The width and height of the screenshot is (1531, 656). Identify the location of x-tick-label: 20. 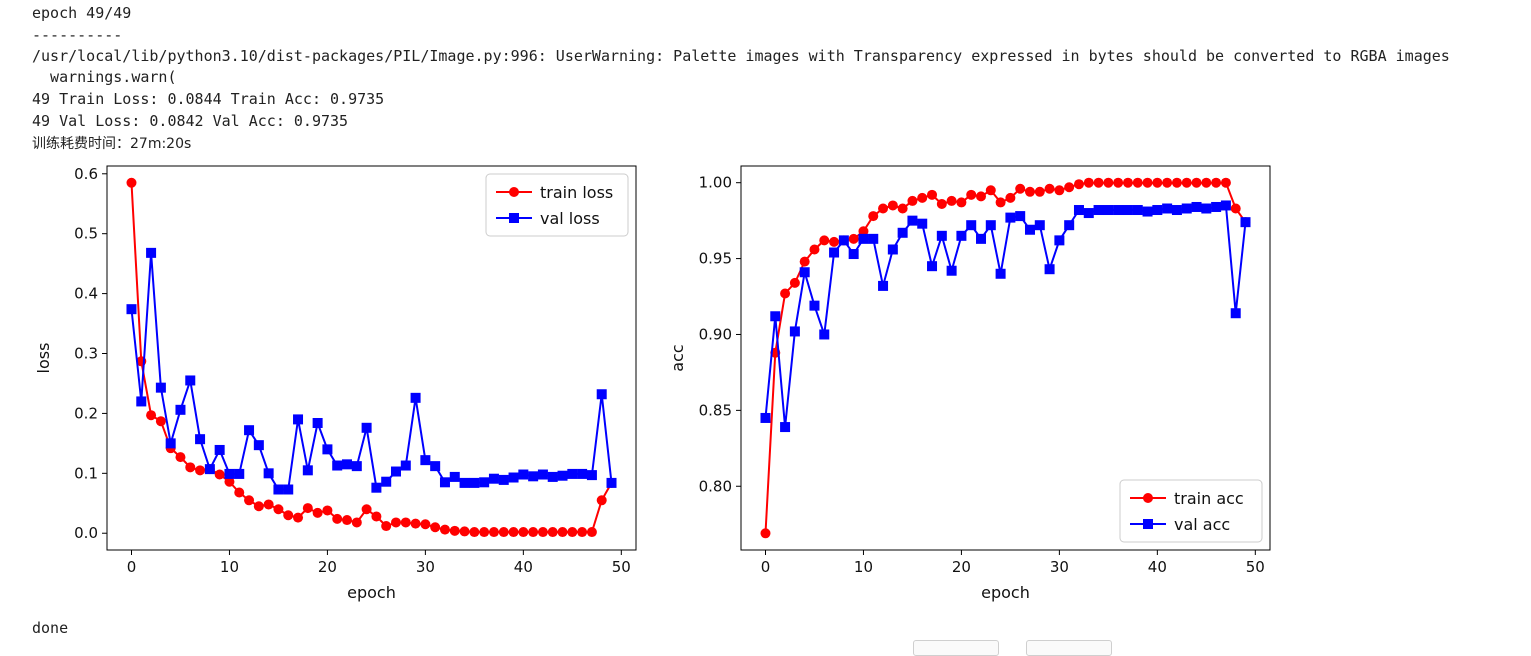
(961, 567).